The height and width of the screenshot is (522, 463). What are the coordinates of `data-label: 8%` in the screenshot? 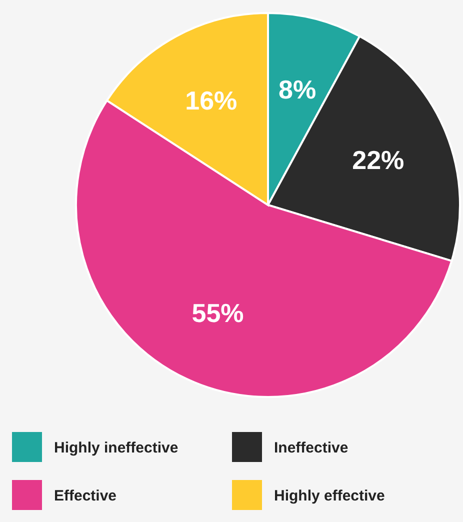 It's located at (297, 89).